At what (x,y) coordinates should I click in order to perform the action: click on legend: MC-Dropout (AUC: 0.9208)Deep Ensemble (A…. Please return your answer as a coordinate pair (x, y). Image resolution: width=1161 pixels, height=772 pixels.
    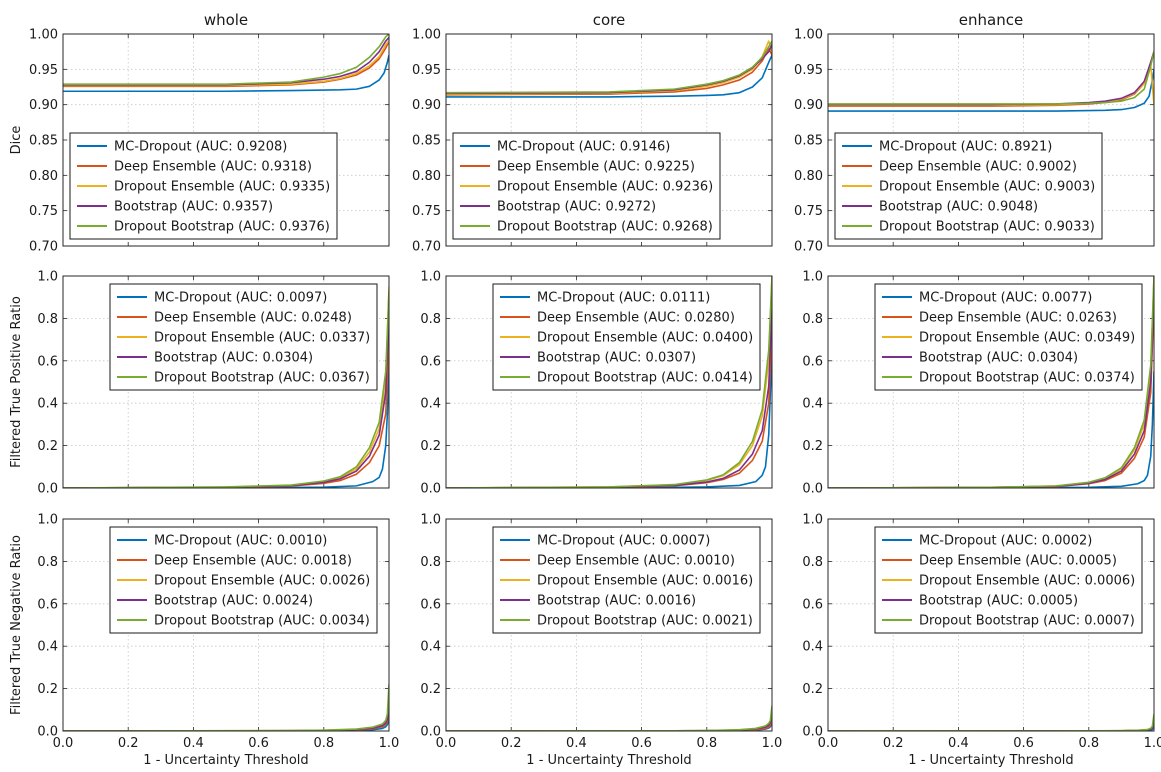
    Looking at the image, I should click on (203, 186).